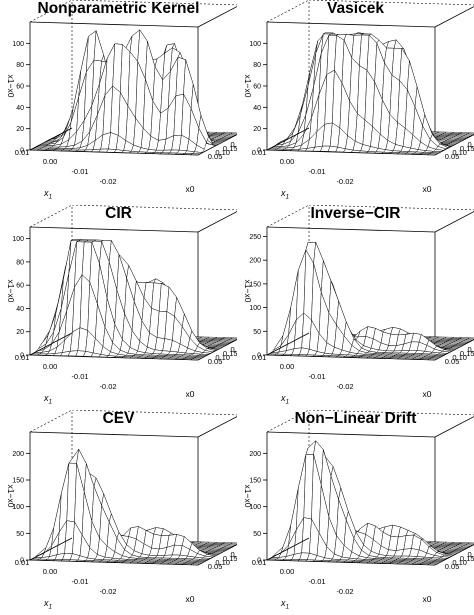  Describe the element at coordinates (51, 139) in the screenshot. I see `box-edge-left-bottom` at that location.